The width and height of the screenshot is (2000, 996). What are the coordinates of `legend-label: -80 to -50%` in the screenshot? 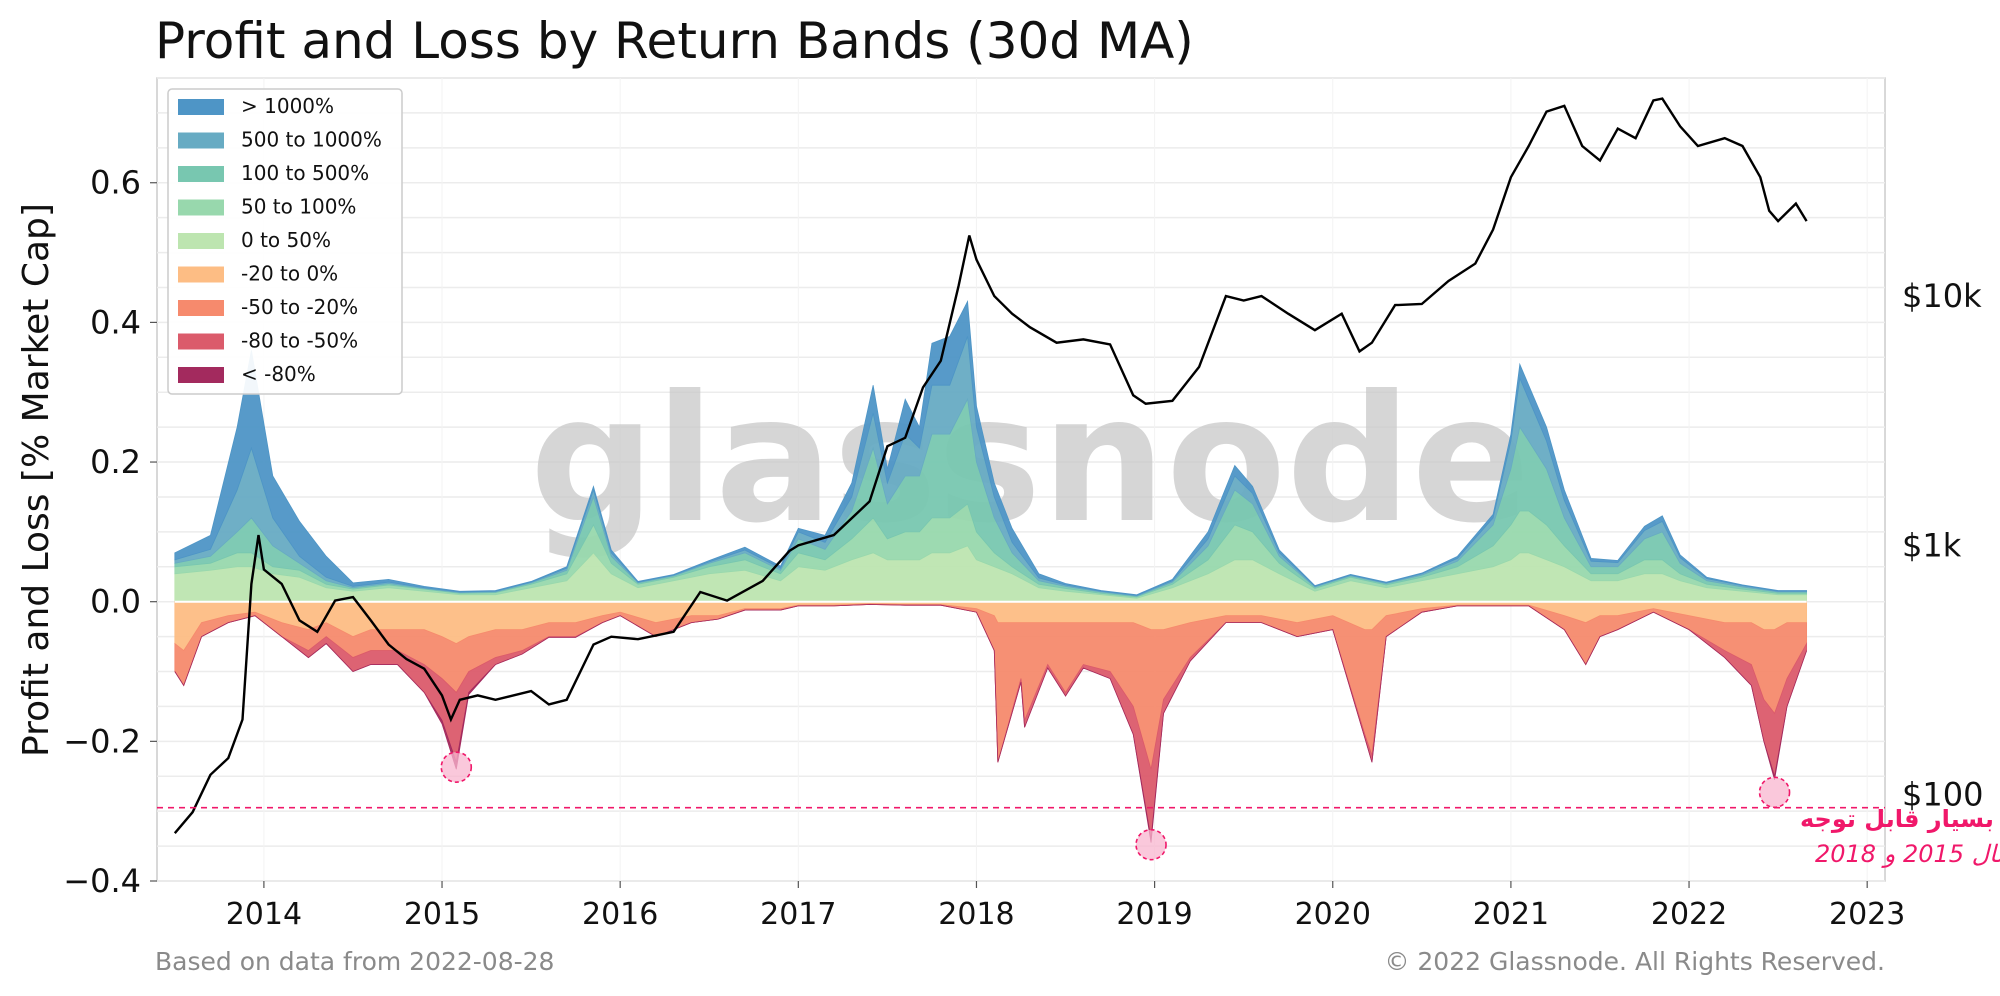 It's located at (299, 341).